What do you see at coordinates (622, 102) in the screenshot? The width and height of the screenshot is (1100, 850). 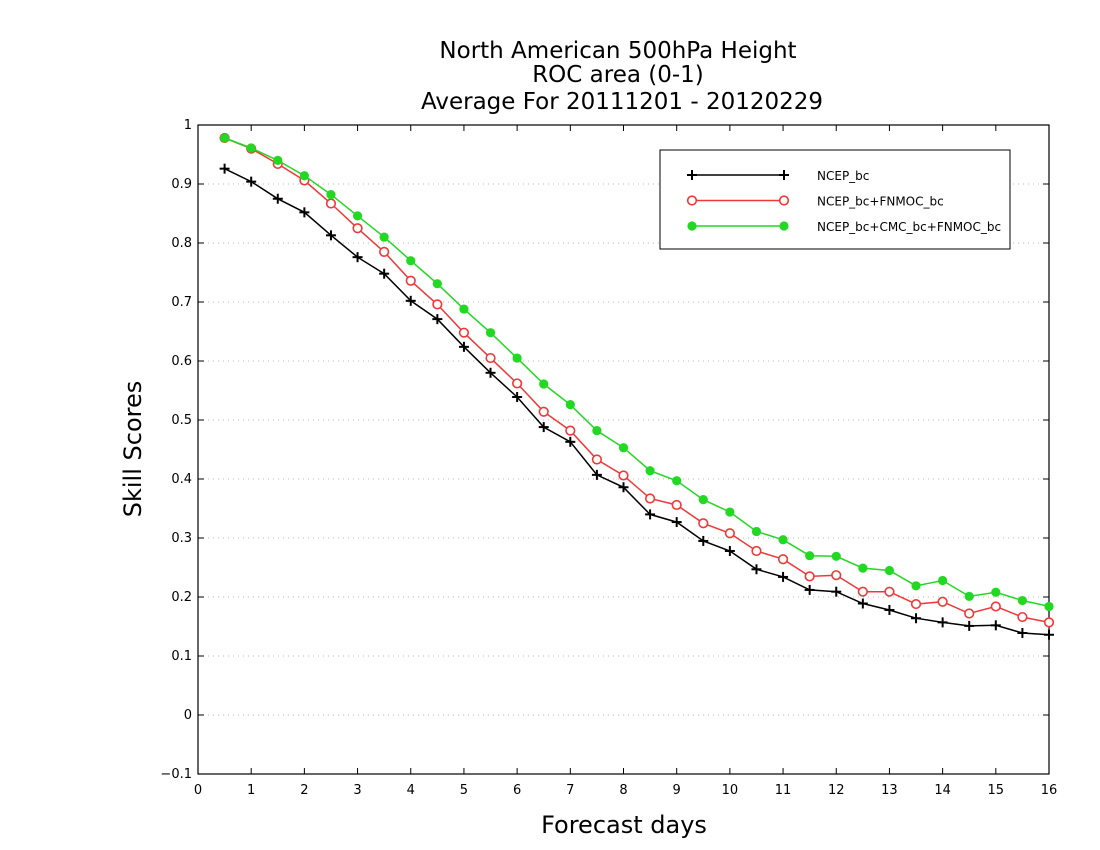 I see `chart-title-line-3: Average For 20111201 - 20120229` at bounding box center [622, 102].